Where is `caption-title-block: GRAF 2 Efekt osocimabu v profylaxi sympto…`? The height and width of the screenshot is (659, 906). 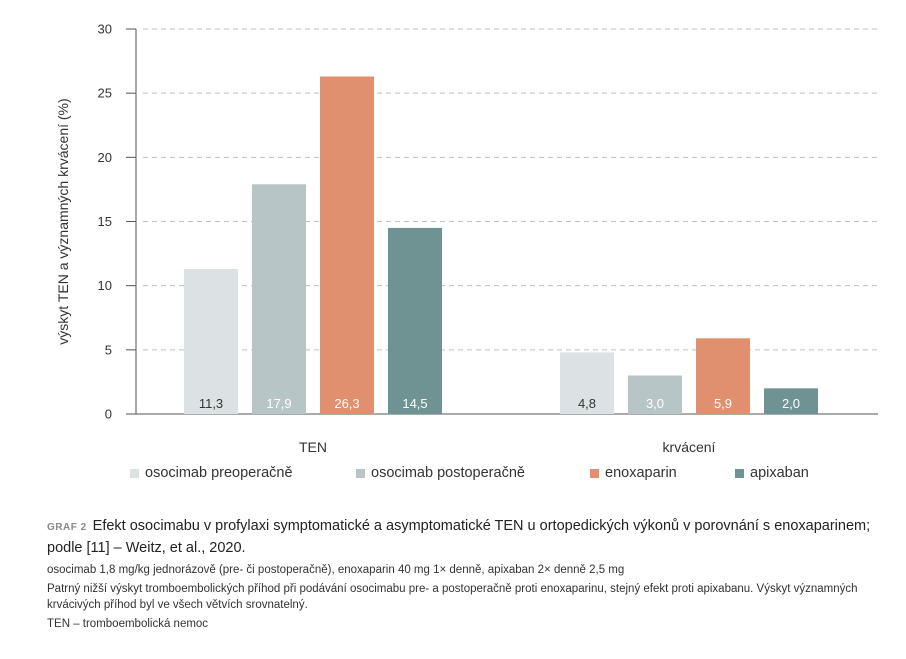
caption-title-block: GRAF 2 Efekt osocimabu v profylaxi sympto… is located at coordinates (466, 537).